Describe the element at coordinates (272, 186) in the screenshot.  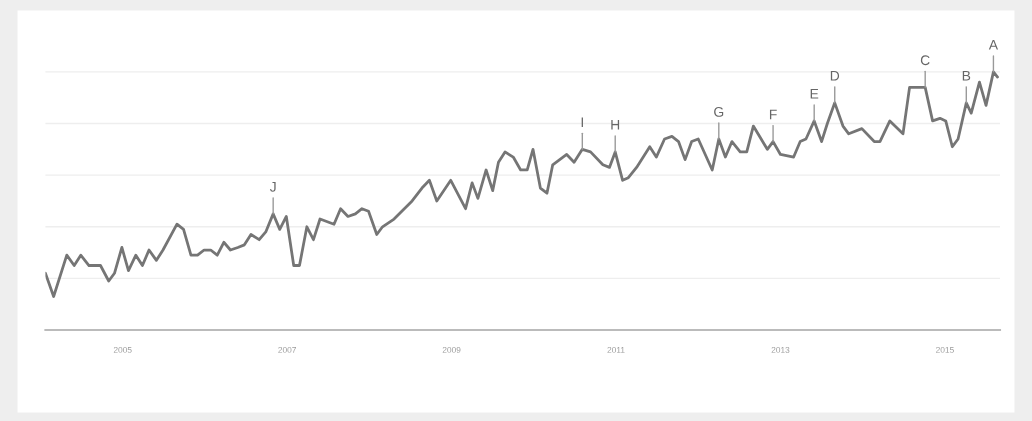
I see `annotation: J` at that location.